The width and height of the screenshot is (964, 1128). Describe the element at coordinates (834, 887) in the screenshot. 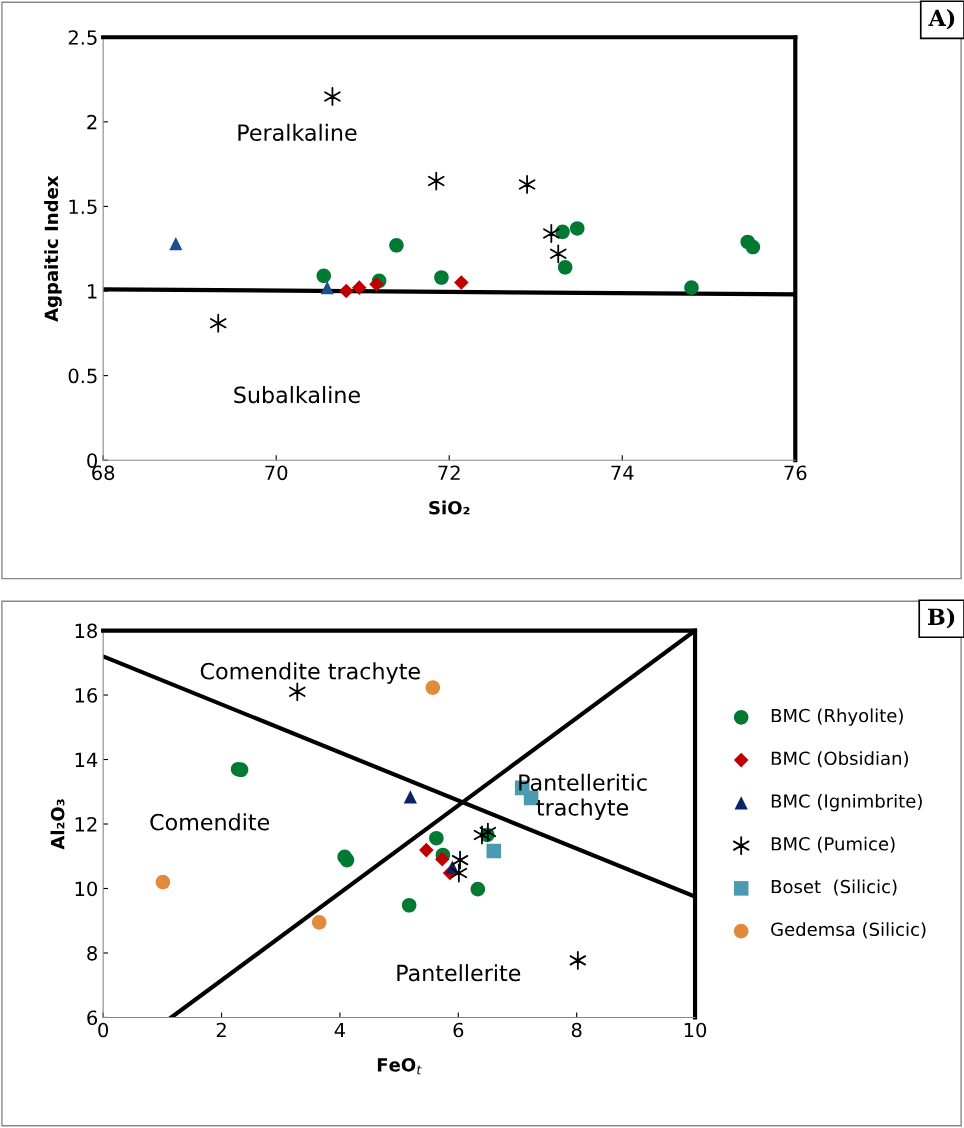

I see `legend-label: Boset (Silicic)` at that location.